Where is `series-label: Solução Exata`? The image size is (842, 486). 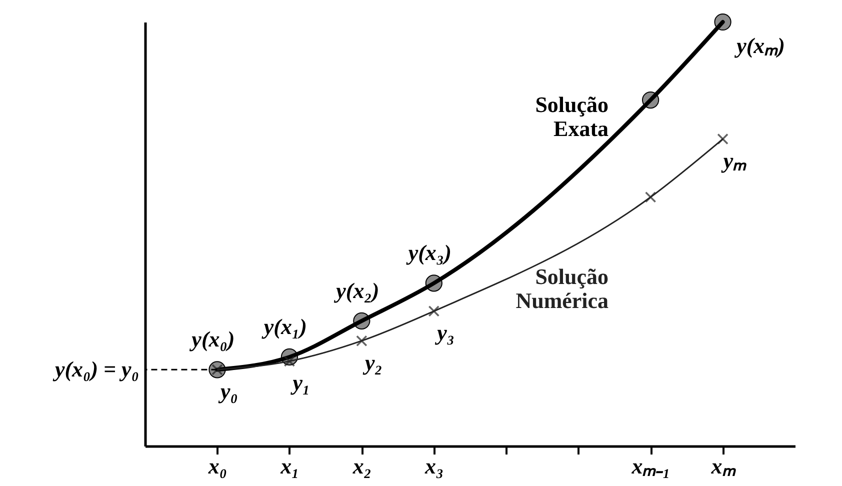 series-label: Solução Exata is located at coordinates (572, 117).